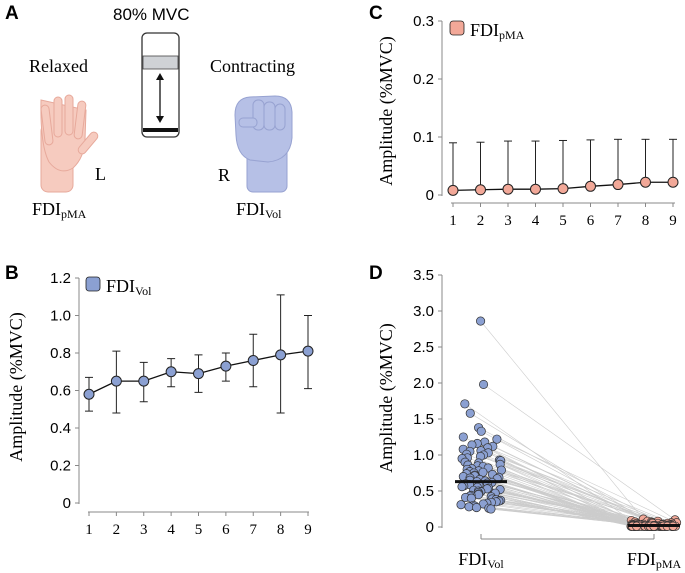 Image resolution: width=685 pixels, height=573 pixels. Describe the element at coordinates (423, 491) in the screenshot. I see `d-ytick-label: 0.5` at that location.